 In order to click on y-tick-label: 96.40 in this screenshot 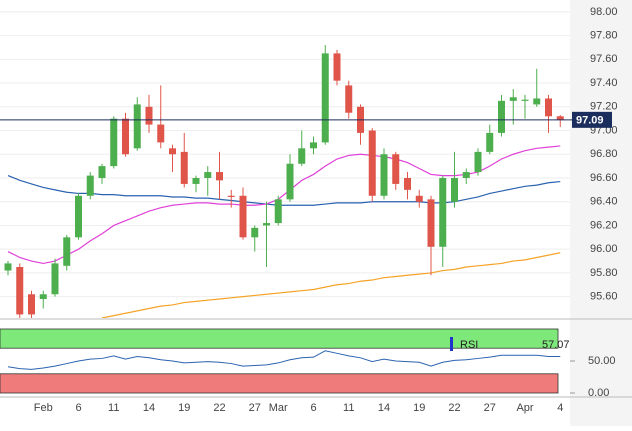, I will do `click(604, 202)`.